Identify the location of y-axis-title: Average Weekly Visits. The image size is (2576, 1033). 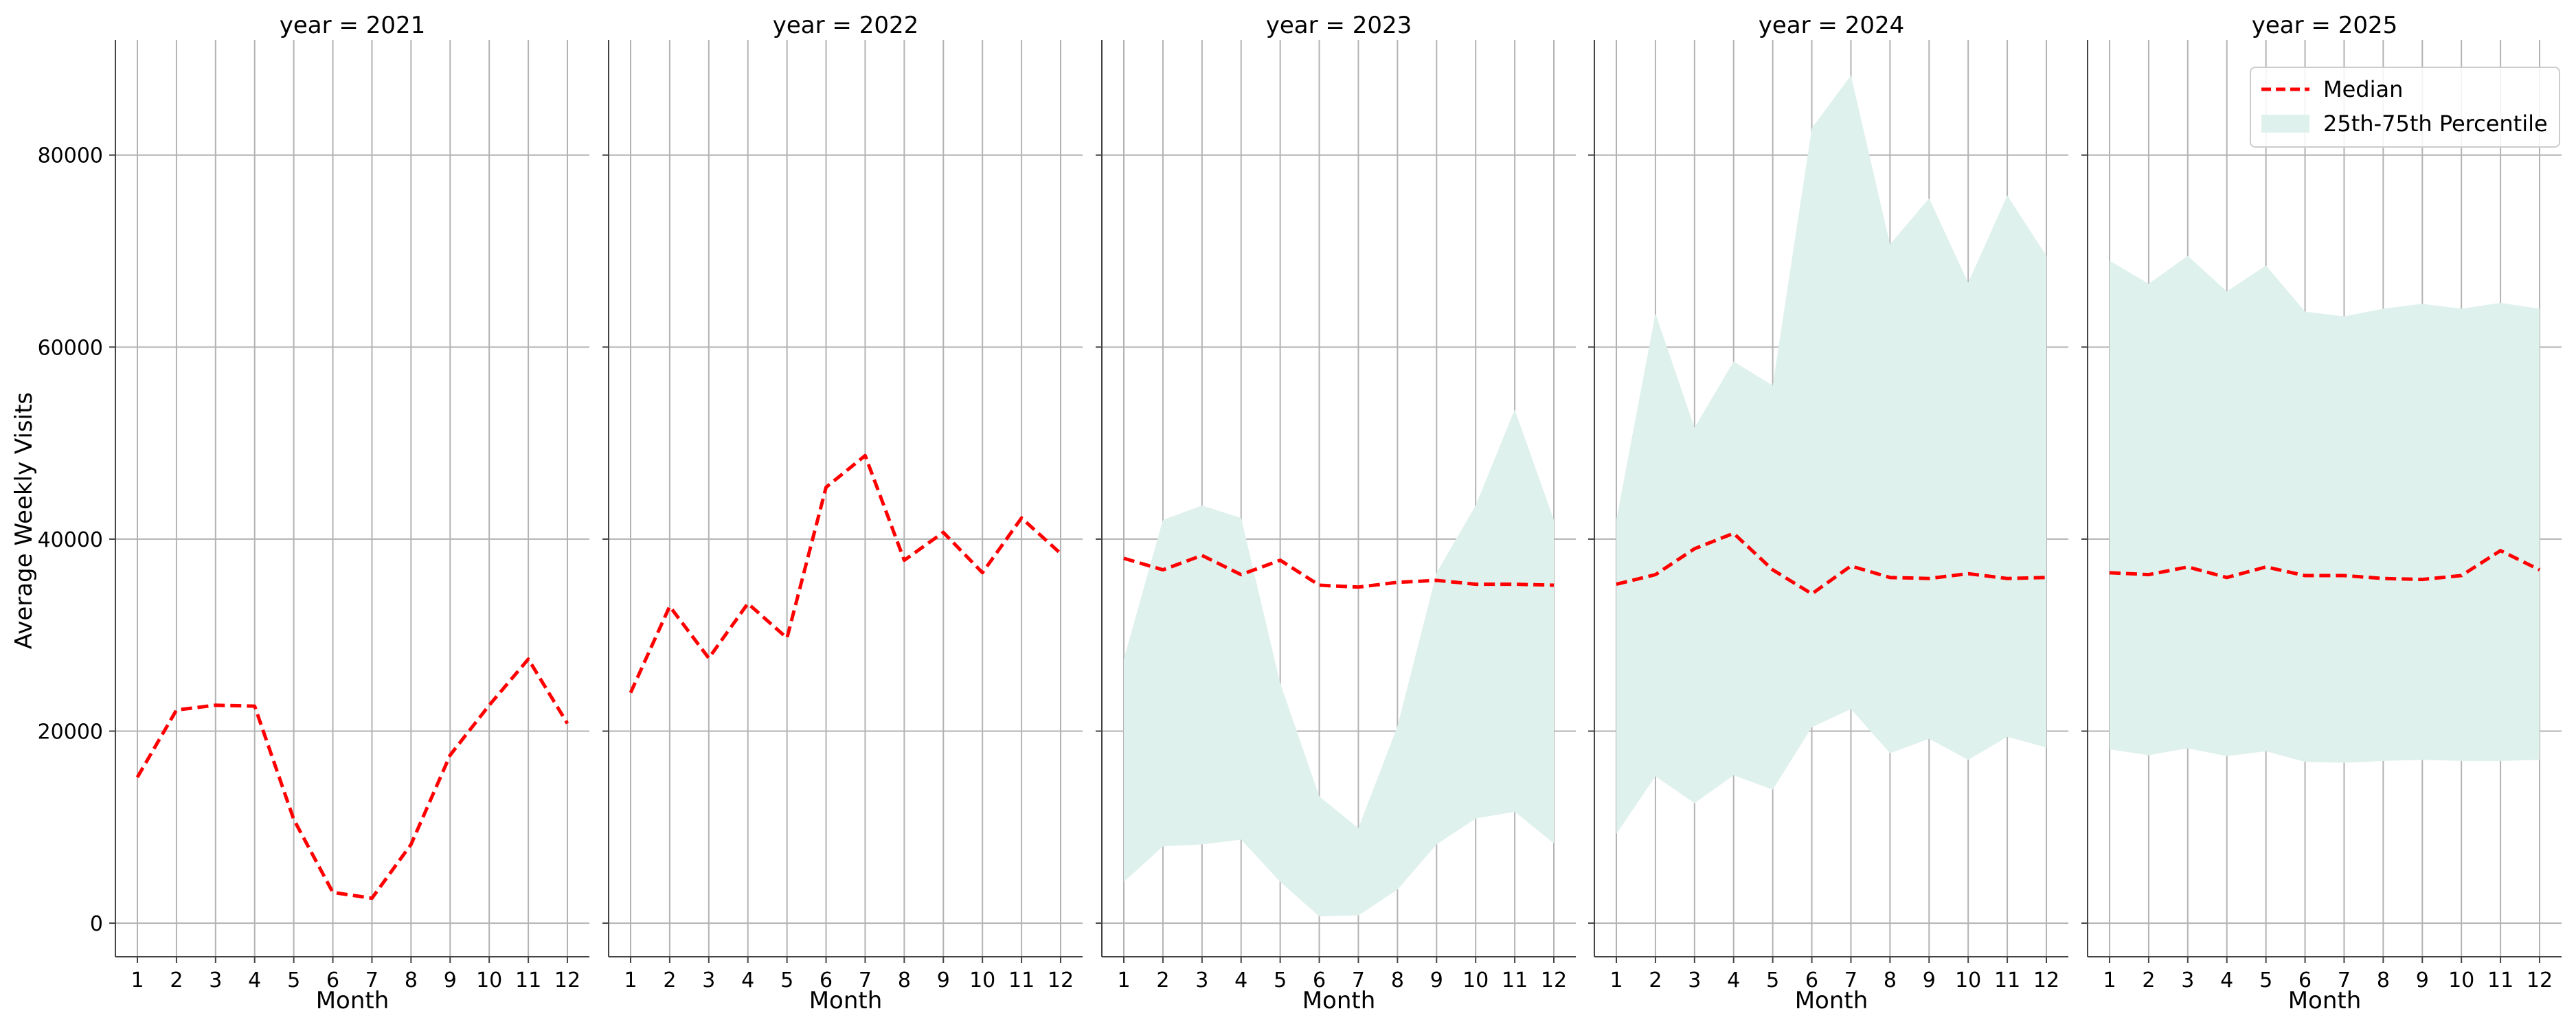
(24, 521).